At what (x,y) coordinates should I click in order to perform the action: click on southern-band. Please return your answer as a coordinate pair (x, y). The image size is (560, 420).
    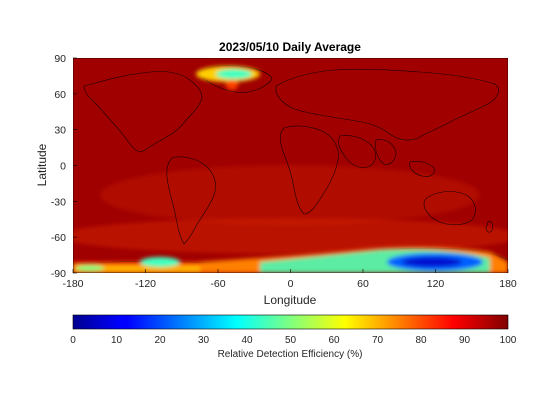
    Looking at the image, I should click on (290, 236).